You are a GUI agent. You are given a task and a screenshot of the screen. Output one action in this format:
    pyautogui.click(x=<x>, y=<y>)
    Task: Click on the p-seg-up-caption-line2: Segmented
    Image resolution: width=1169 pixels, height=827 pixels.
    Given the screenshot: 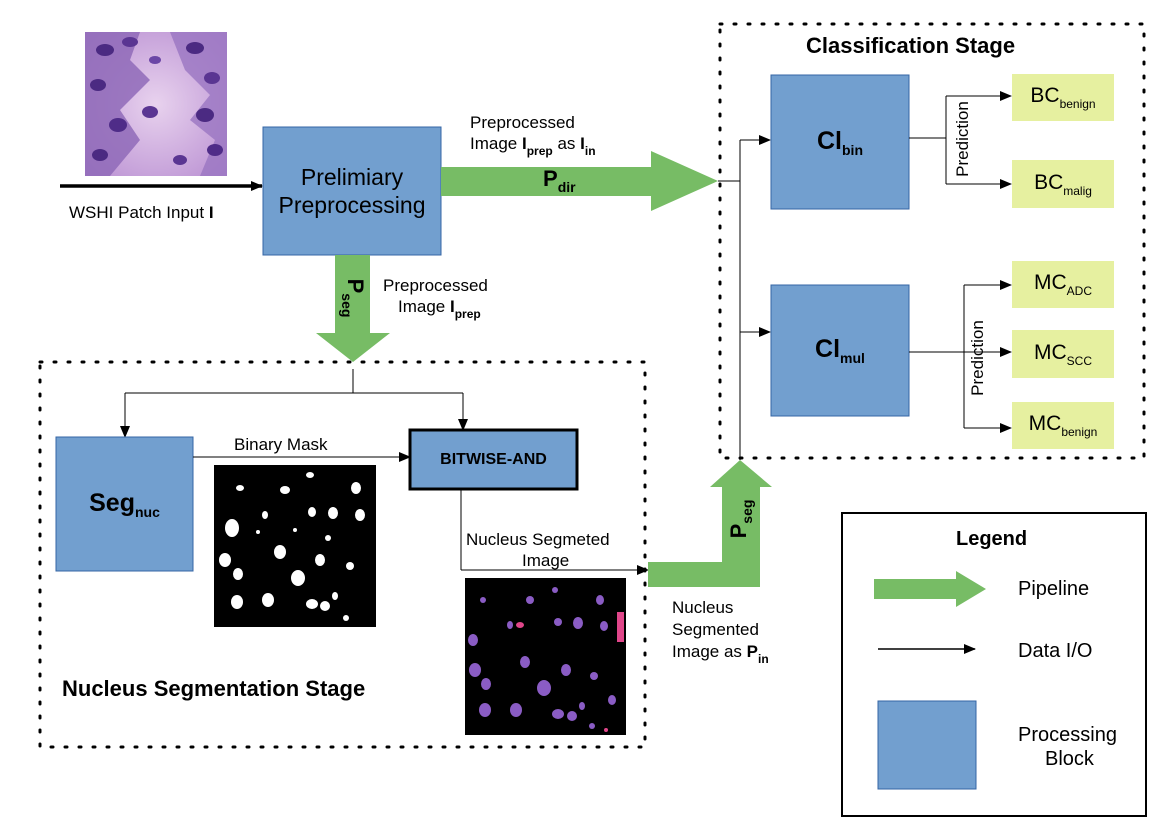 What is the action you would take?
    pyautogui.click(x=715, y=629)
    